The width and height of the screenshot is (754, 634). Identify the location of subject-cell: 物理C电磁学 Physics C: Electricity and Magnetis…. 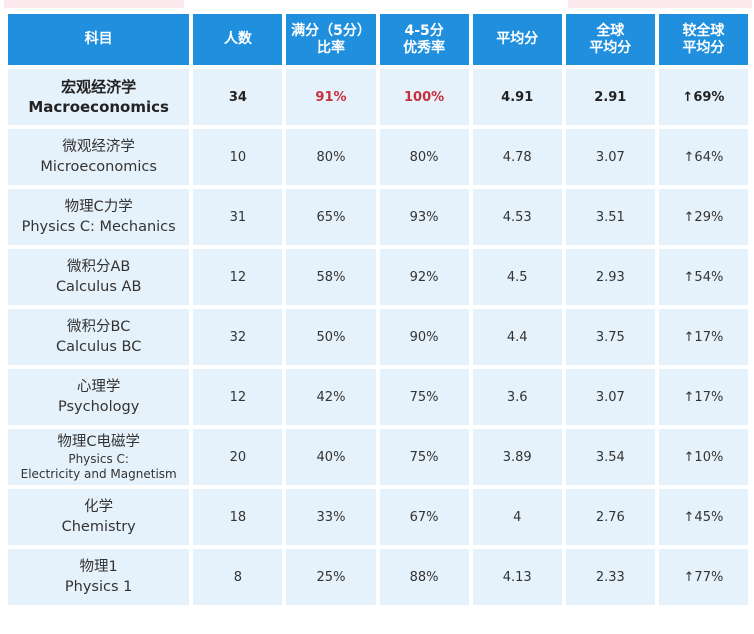
(99, 457).